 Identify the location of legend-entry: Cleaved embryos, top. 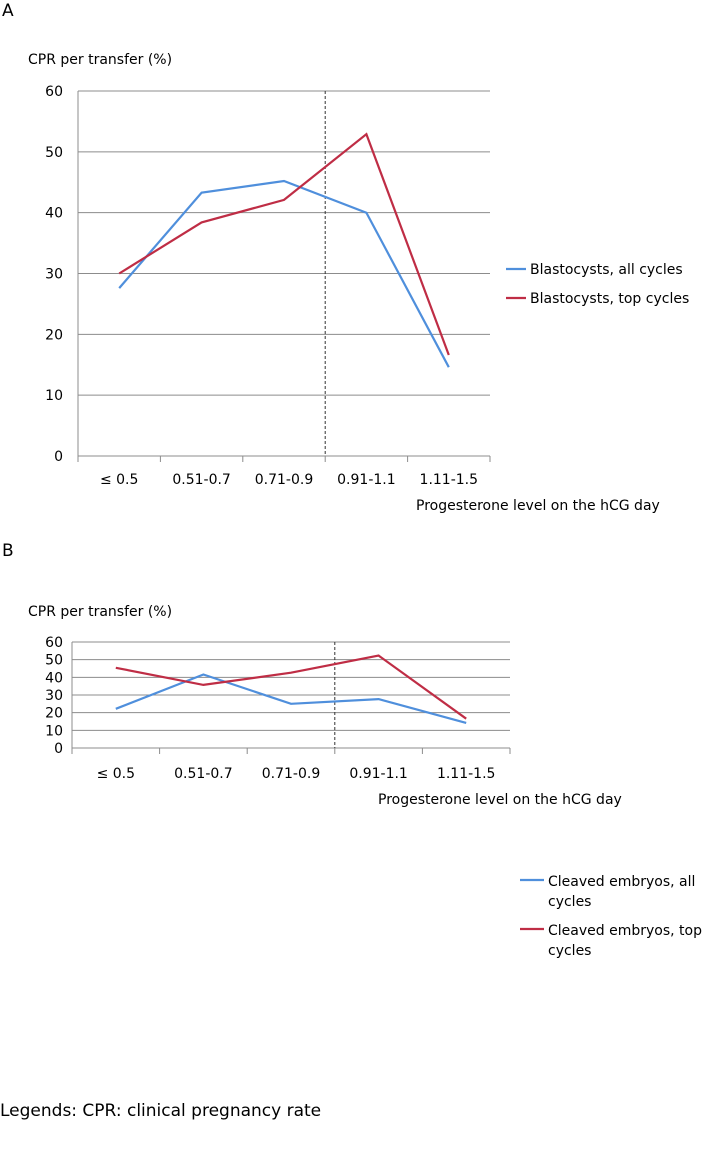
(625, 931).